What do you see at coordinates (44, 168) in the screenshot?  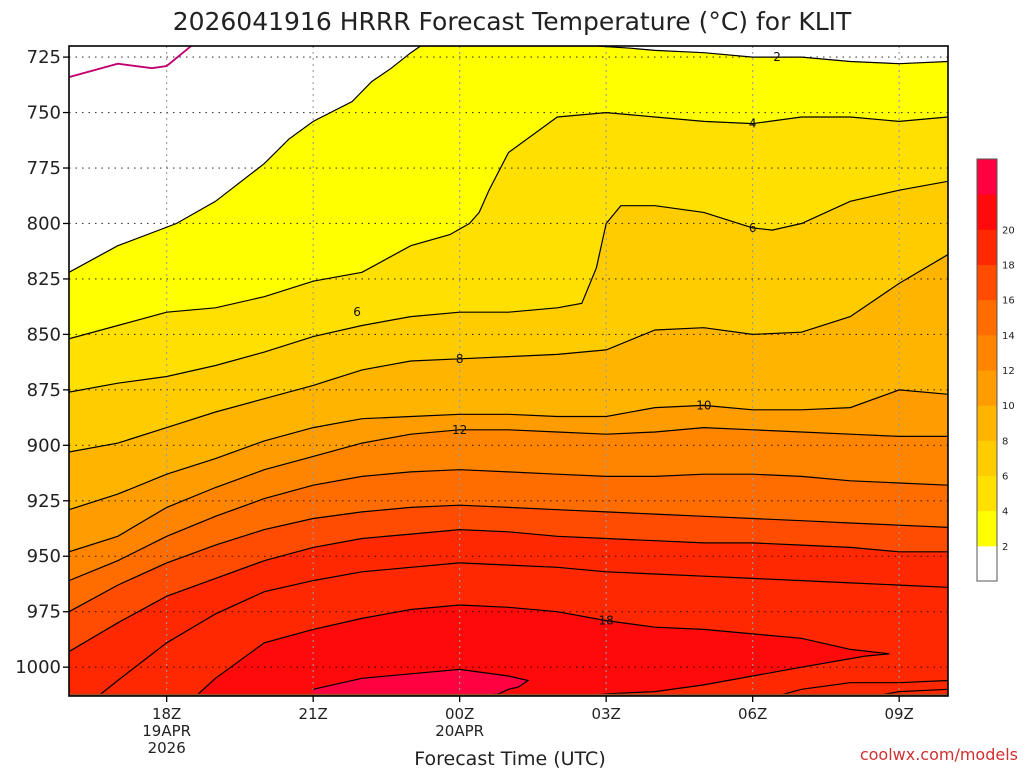 I see `y-tick-label: 775` at bounding box center [44, 168].